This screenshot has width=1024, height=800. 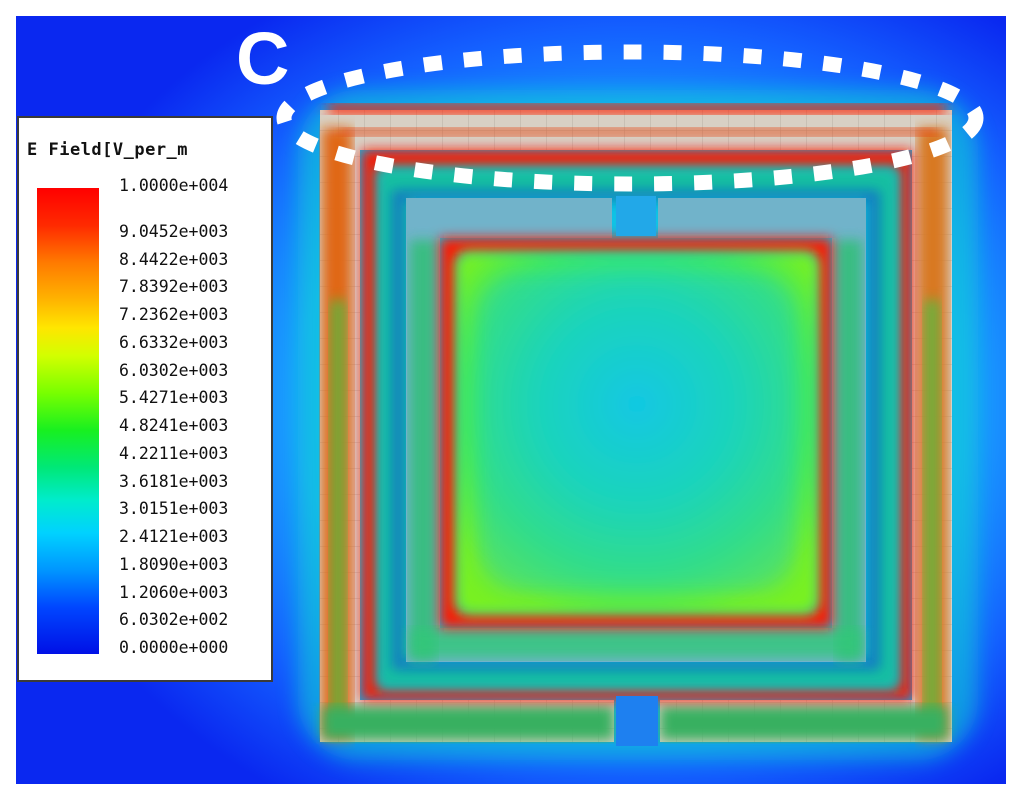 What do you see at coordinates (174, 231) in the screenshot?
I see `legend-tick-label: 9.0452e+003` at bounding box center [174, 231].